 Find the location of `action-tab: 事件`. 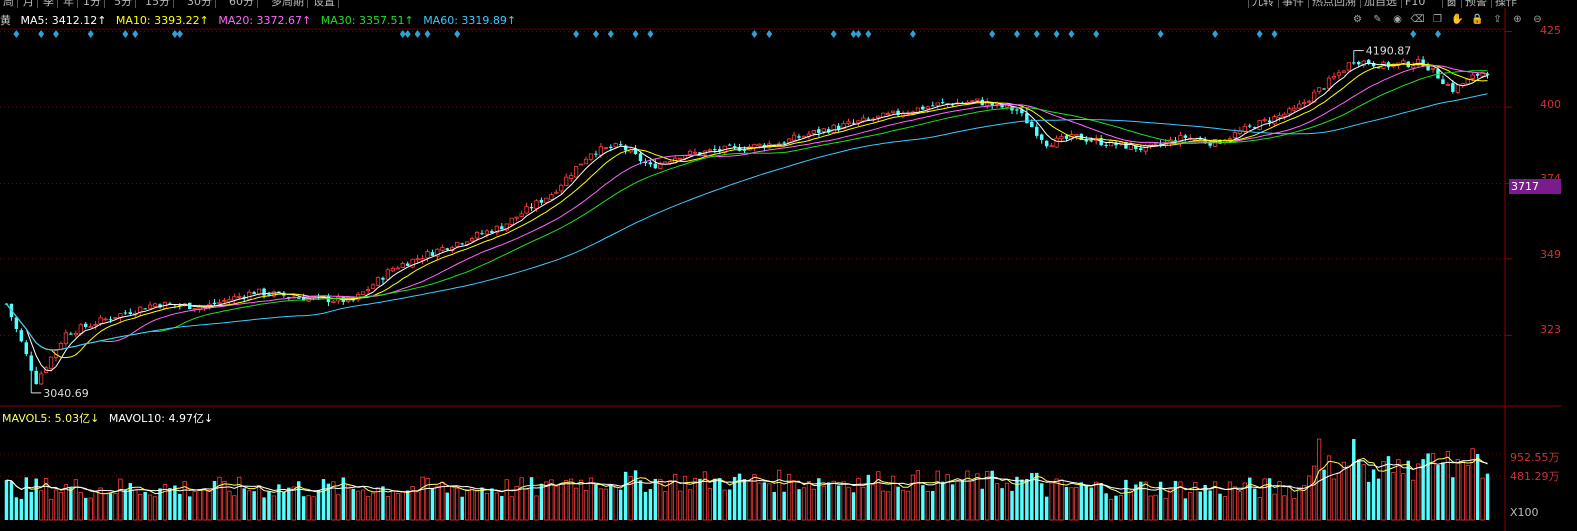

action-tab: 事件 is located at coordinates (1292, 4).